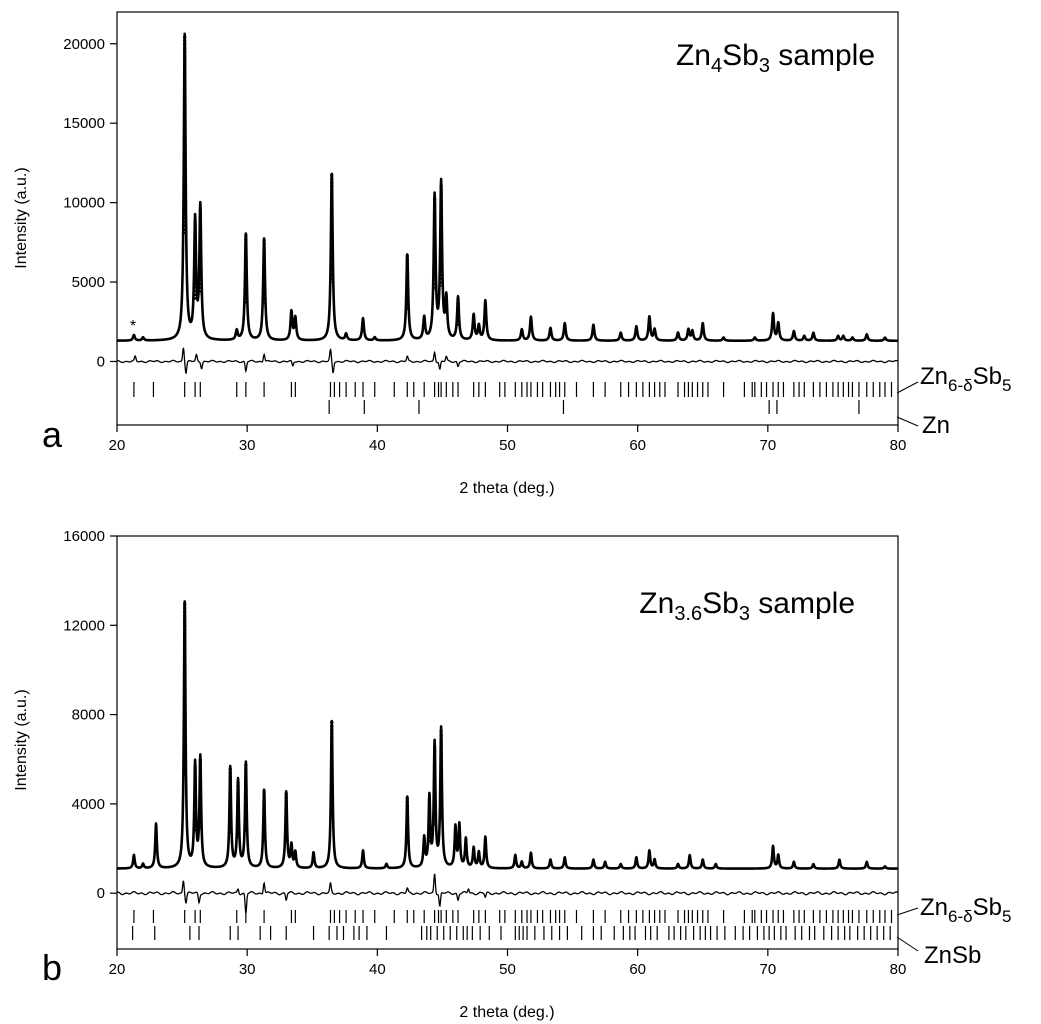  I want to click on y-tick-label: 12000, so click(84, 625).